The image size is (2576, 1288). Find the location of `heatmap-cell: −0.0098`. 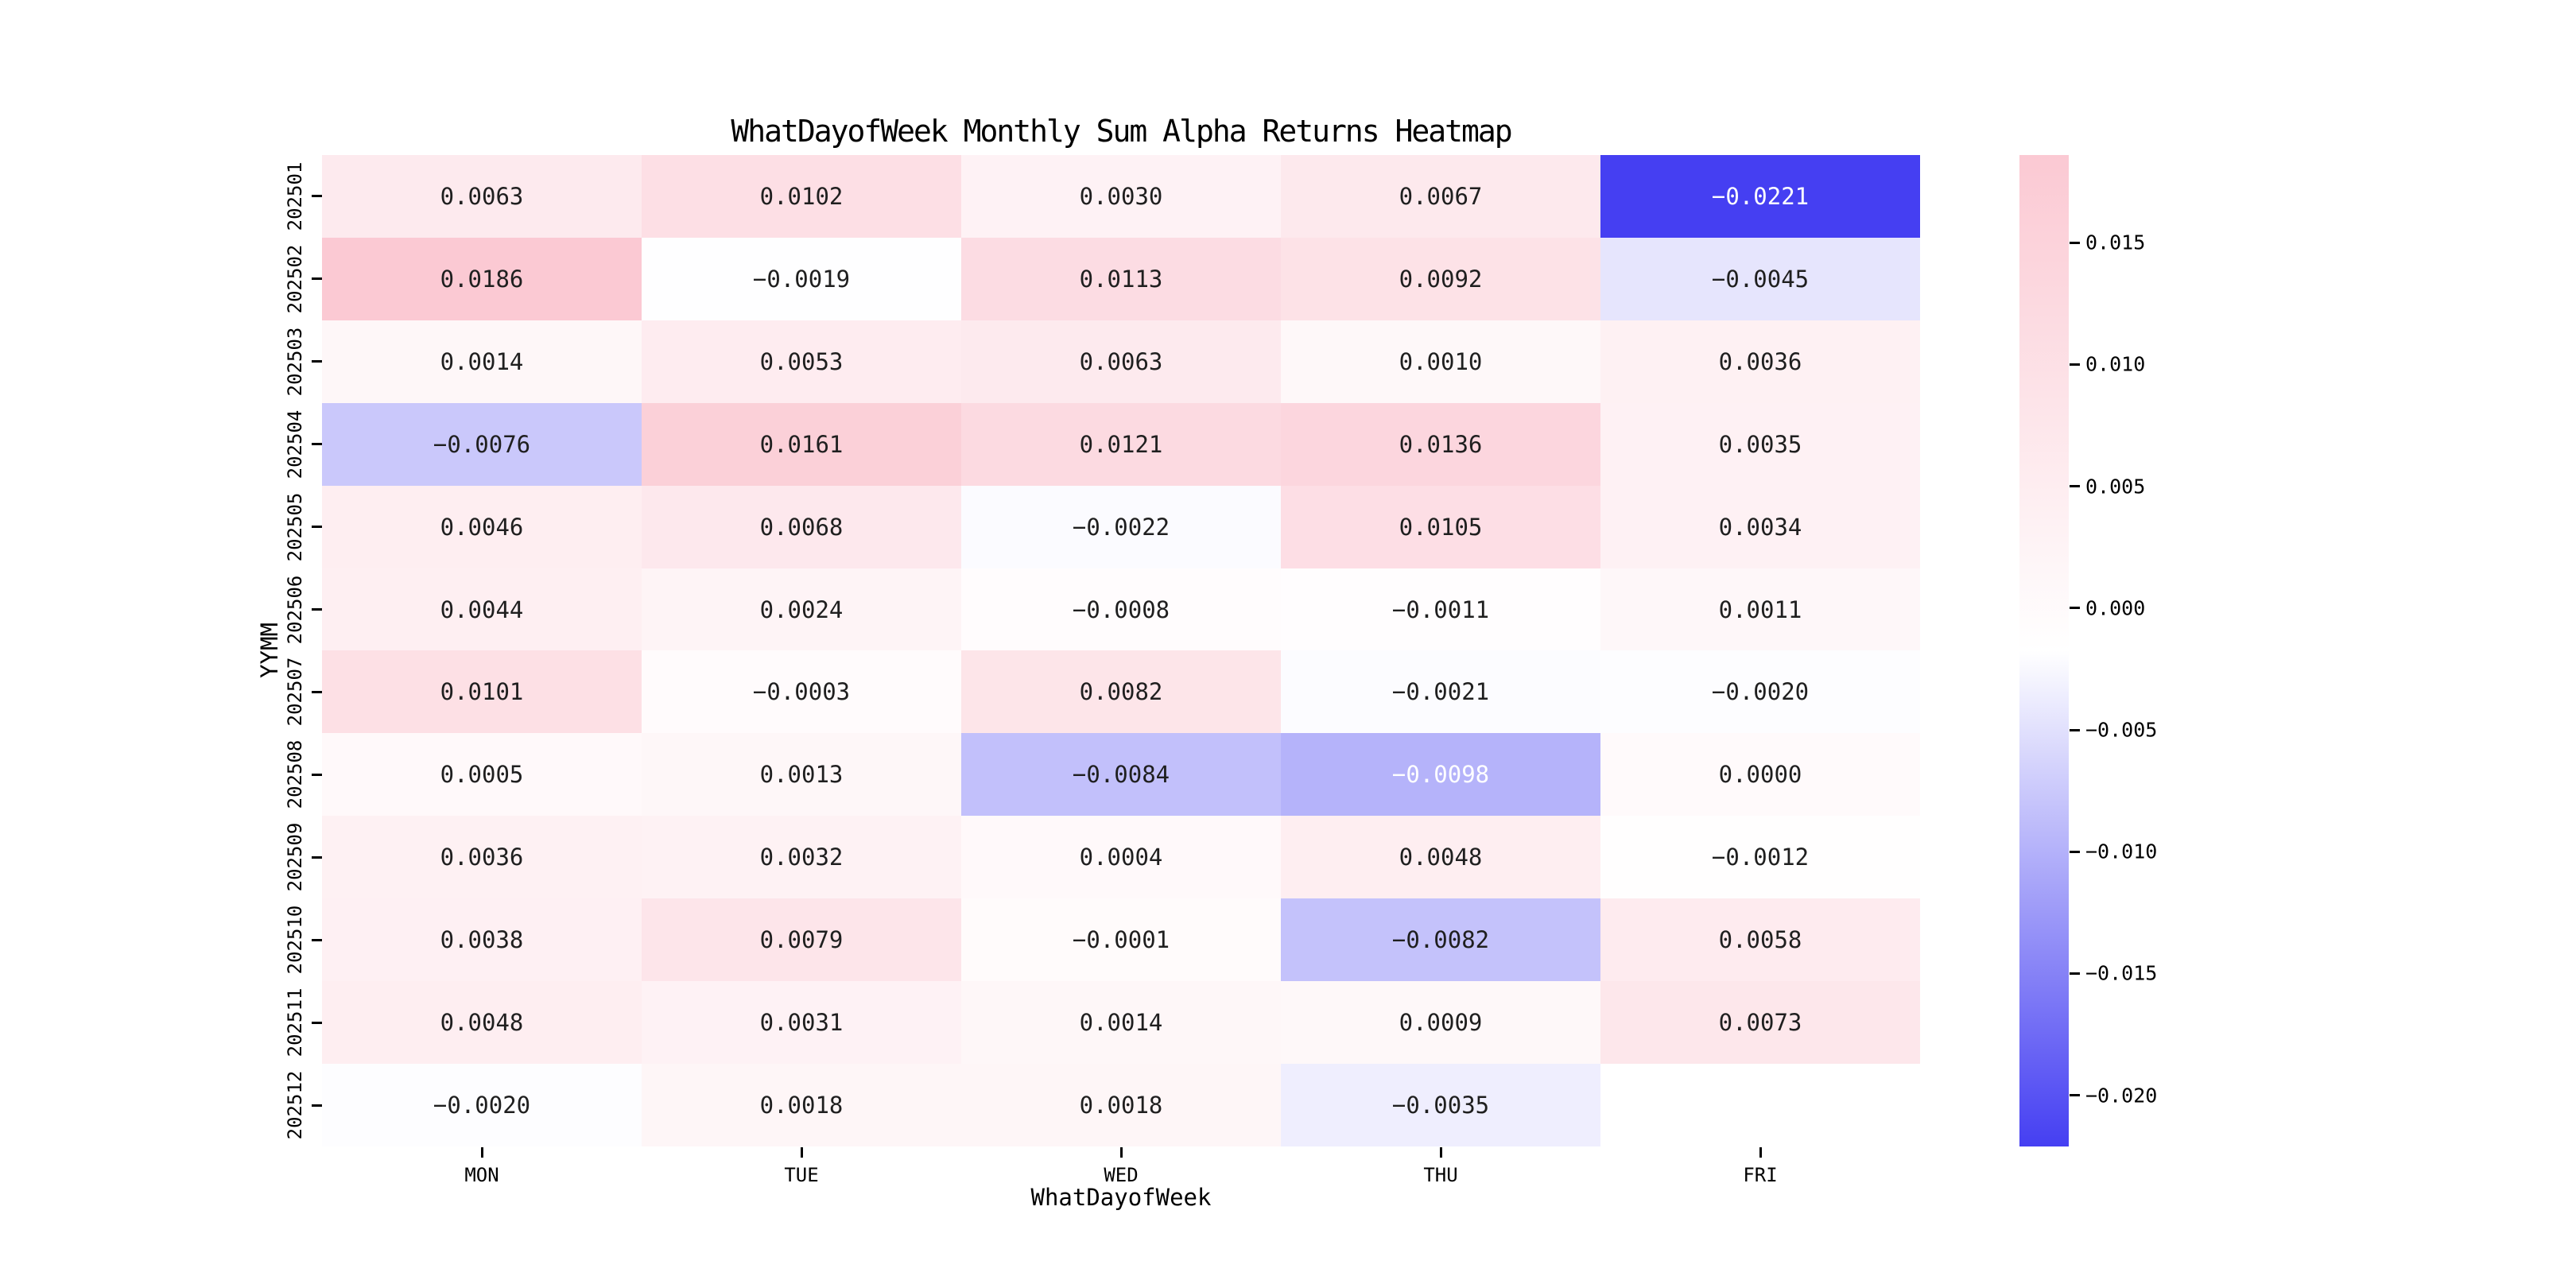

heatmap-cell: −0.0098 is located at coordinates (1441, 775).